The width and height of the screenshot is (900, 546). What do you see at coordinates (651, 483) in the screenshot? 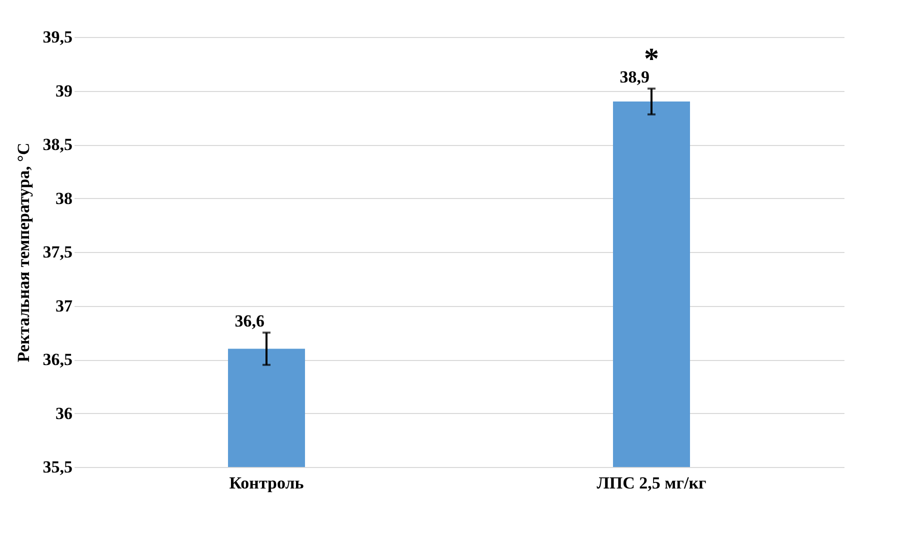
I see `x-tick-label: ЛПС 2,5 мг/кг` at bounding box center [651, 483].